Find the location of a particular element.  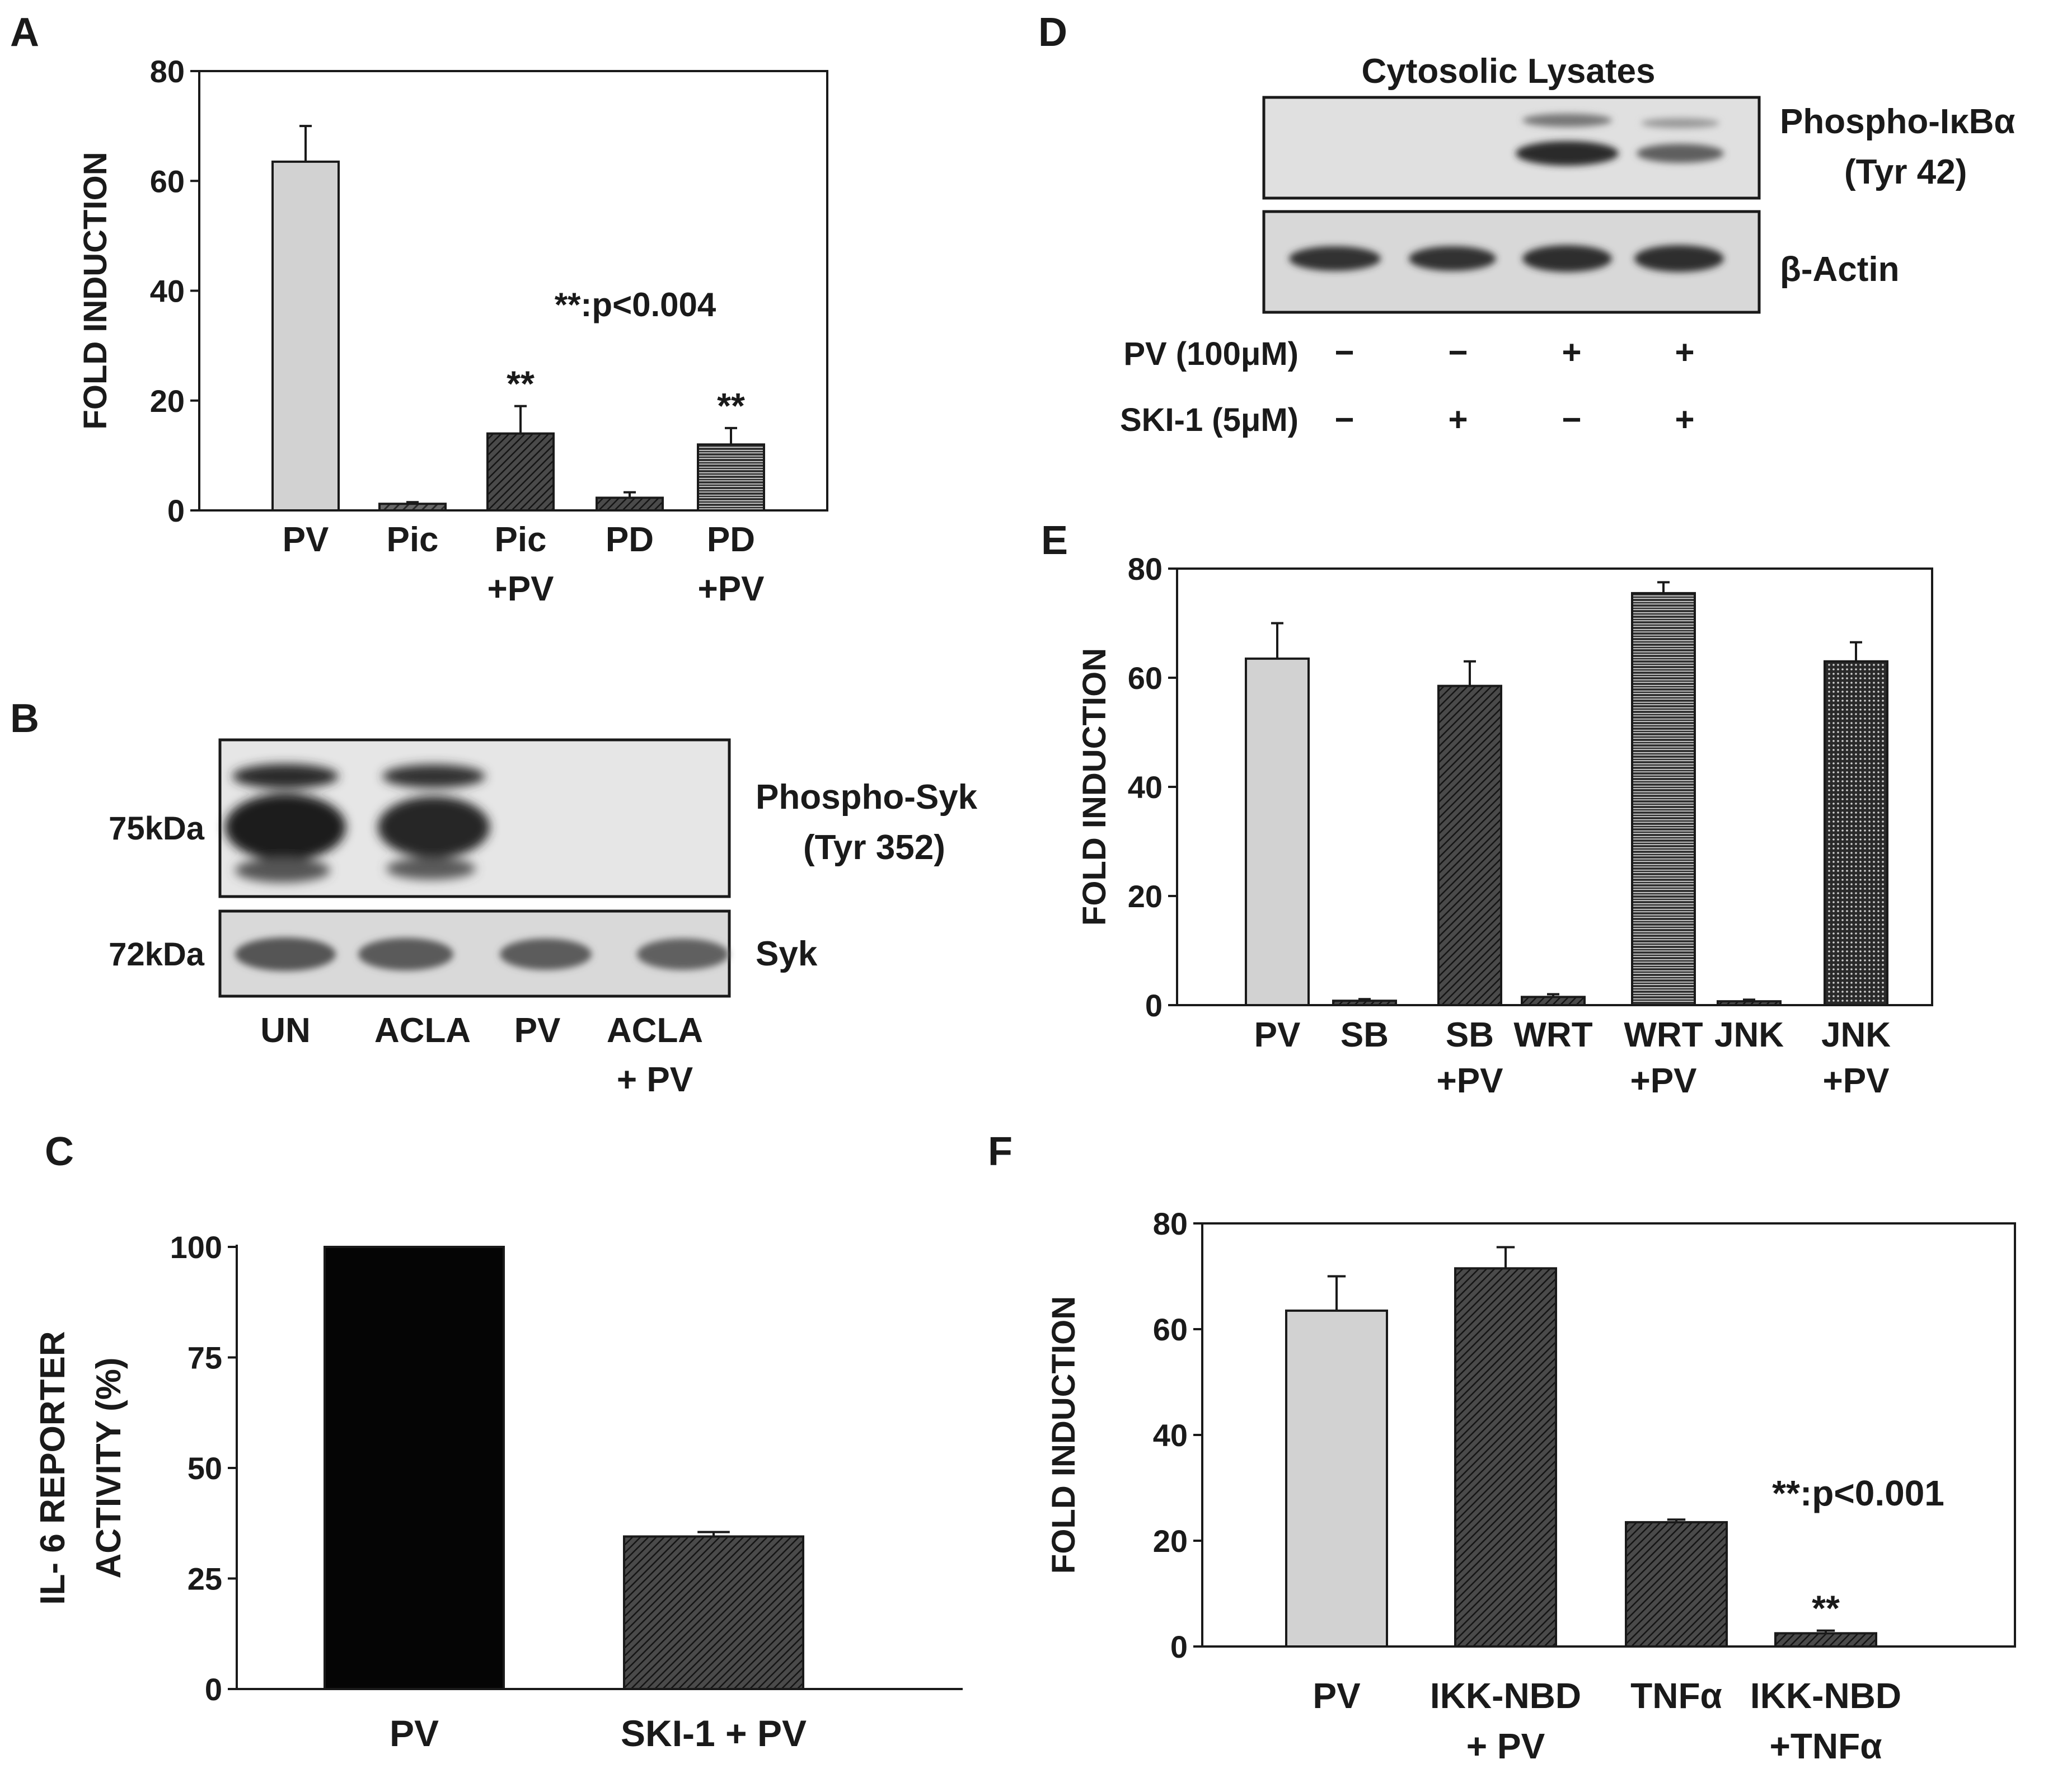

y-tick-label: 25 is located at coordinates (205, 1579).